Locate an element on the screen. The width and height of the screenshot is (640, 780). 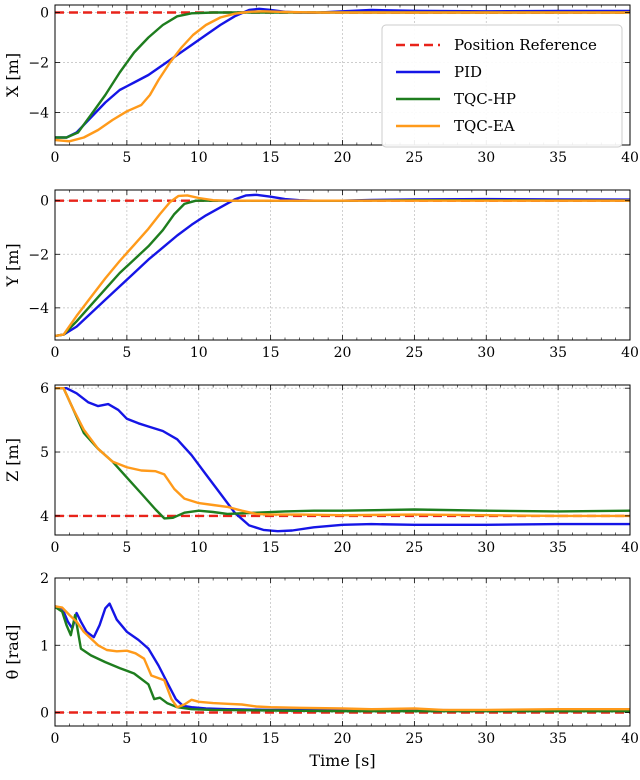
legend-label: TQC-HP is located at coordinates (485, 99).